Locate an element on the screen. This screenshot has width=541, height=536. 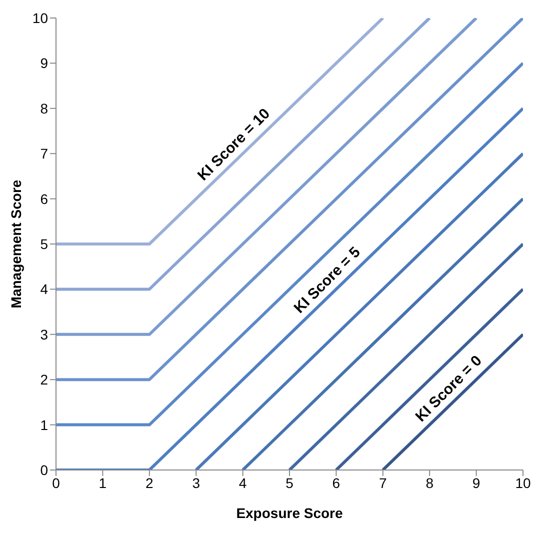
x-tick-label: 10 is located at coordinates (523, 482).